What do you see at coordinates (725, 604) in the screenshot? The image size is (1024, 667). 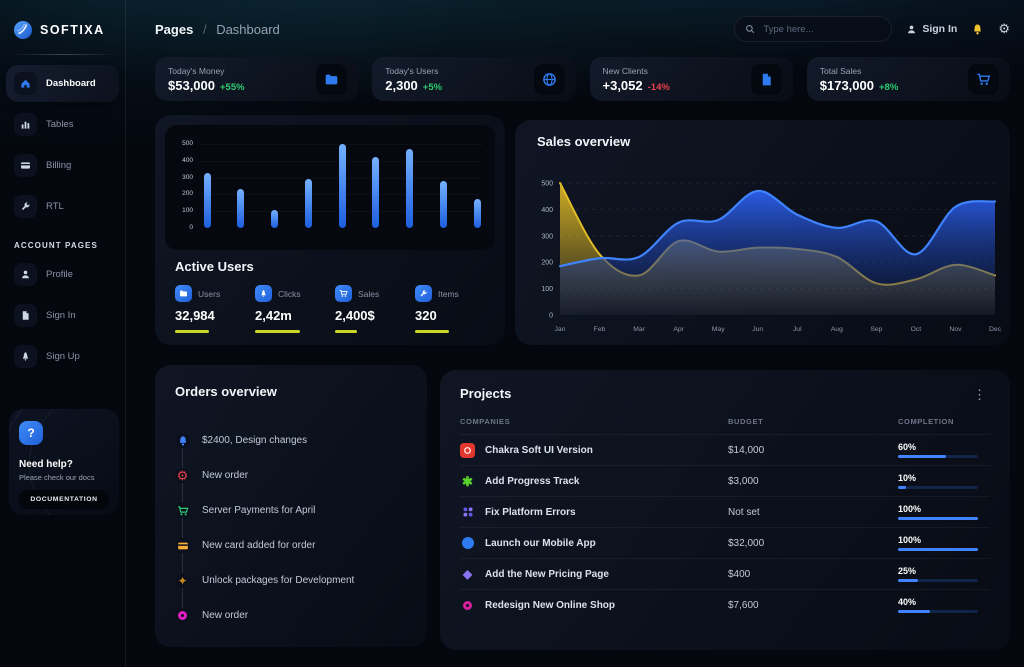 I see `project-row: Redesign New Online Shop $7,600 40%` at bounding box center [725, 604].